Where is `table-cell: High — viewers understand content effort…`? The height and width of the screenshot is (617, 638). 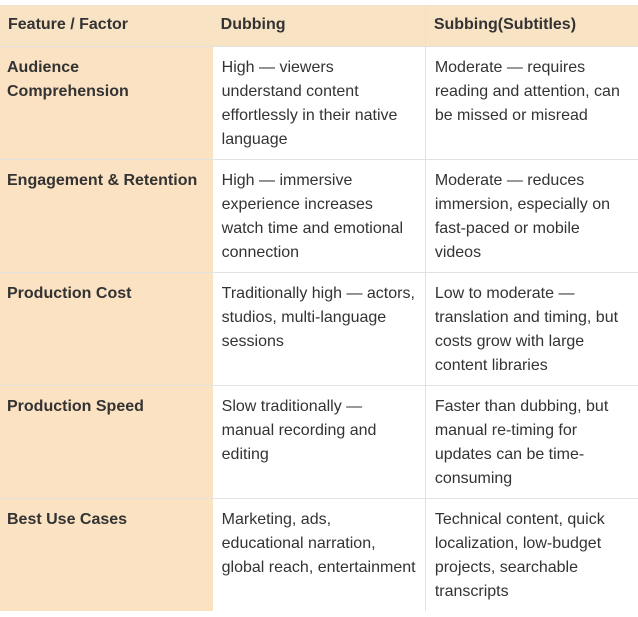 table-cell: High — viewers understand content effort… is located at coordinates (319, 103).